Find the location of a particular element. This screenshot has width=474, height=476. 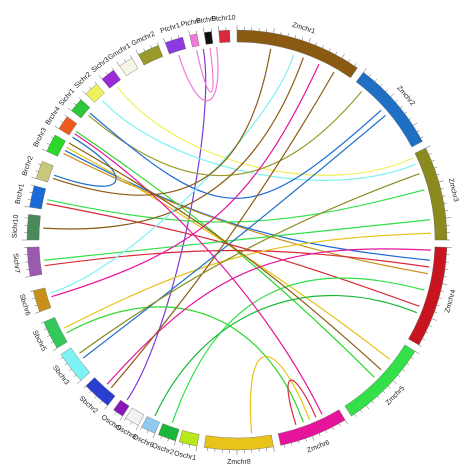

segment-label: Brchr4 is located at coordinates (53, 115).